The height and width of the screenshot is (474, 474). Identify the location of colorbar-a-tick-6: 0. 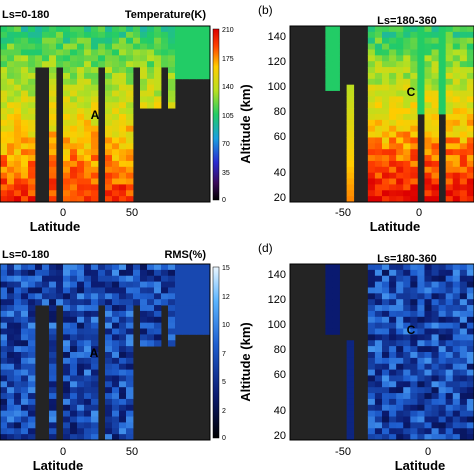
(224, 200).